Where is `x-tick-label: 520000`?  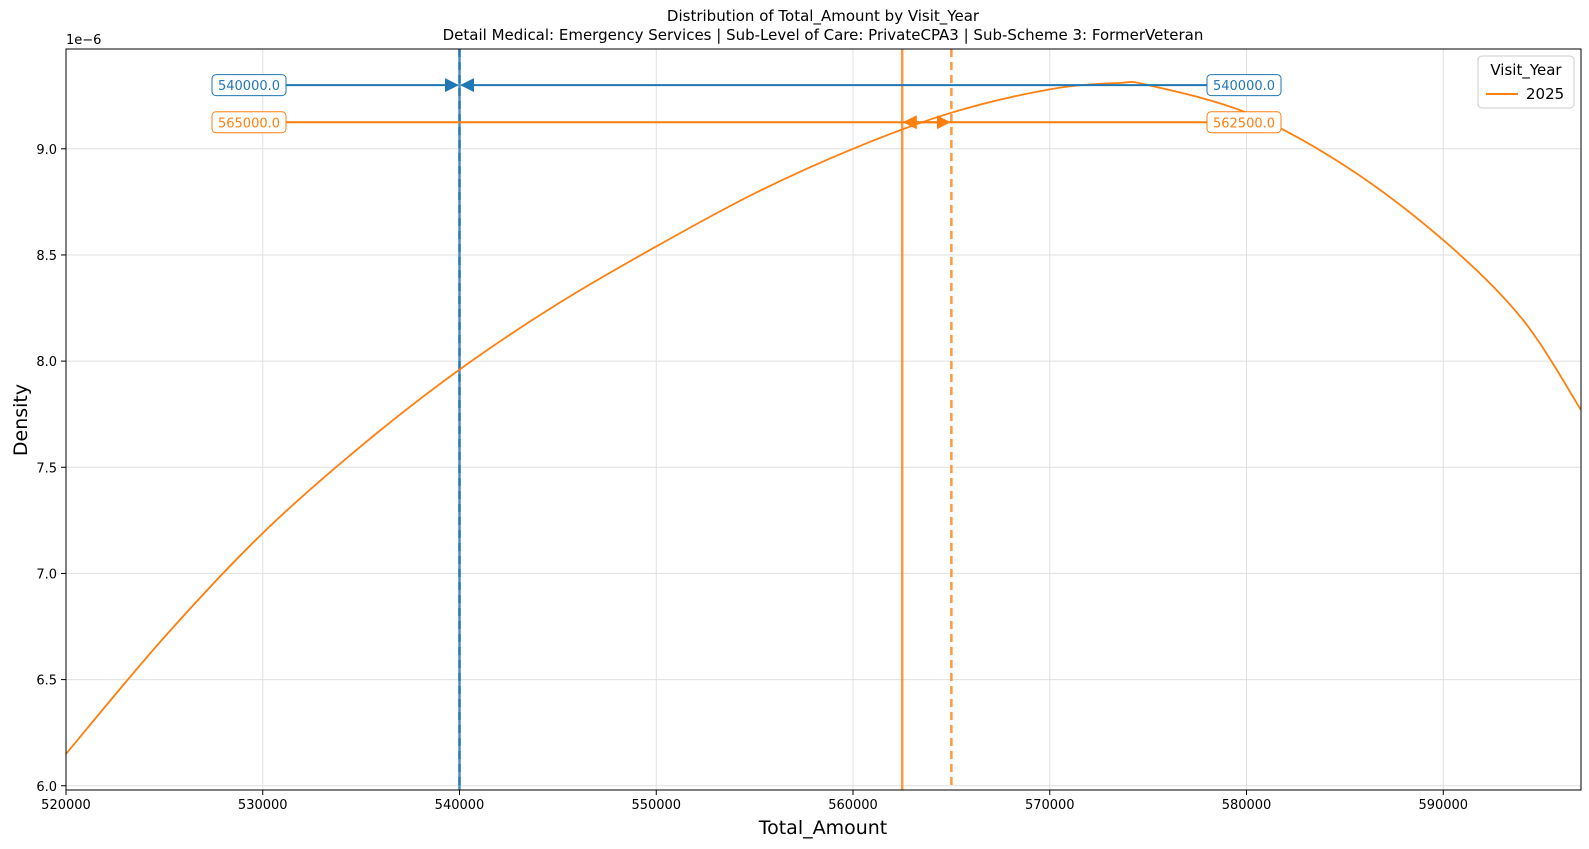
x-tick-label: 520000 is located at coordinates (66, 805).